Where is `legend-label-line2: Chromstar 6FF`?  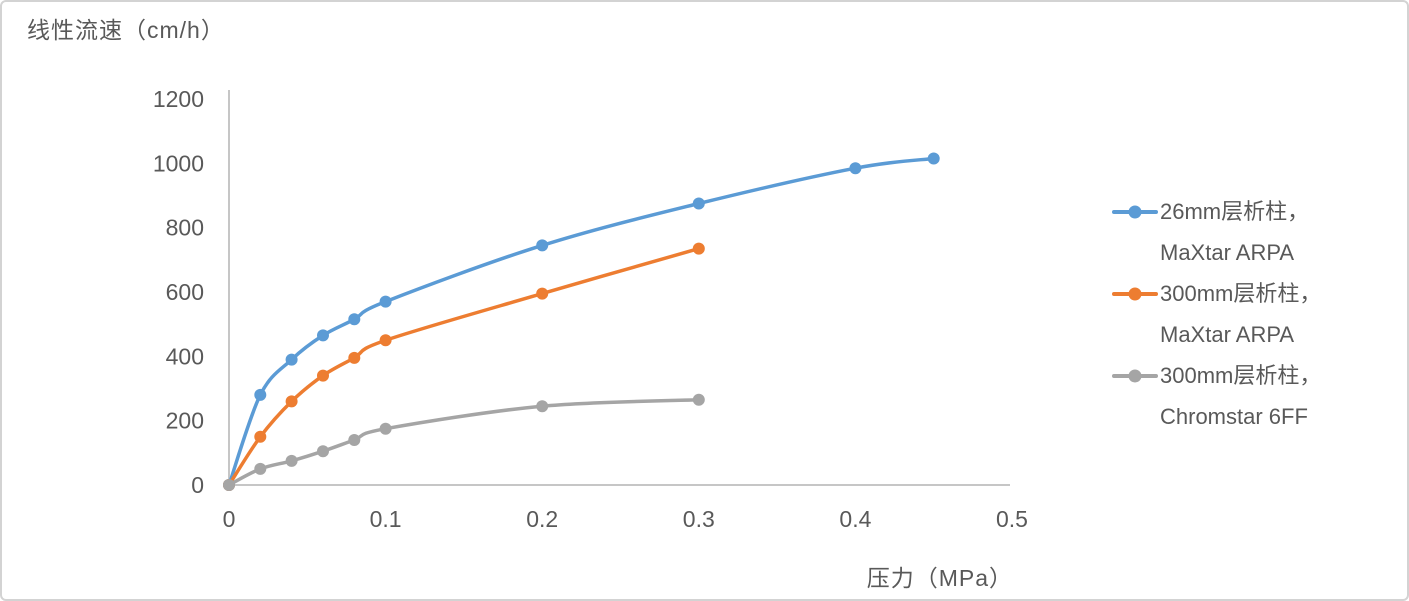
legend-label-line2: Chromstar 6FF is located at coordinates (1234, 416).